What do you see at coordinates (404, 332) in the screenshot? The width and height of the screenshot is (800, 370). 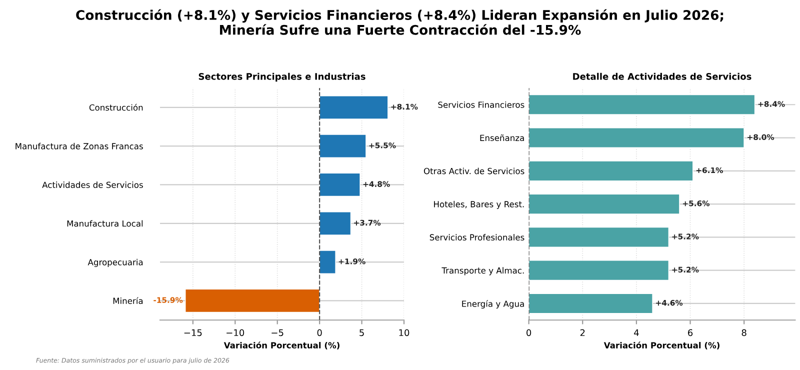 I see `x-tick-label: 10` at bounding box center [404, 332].